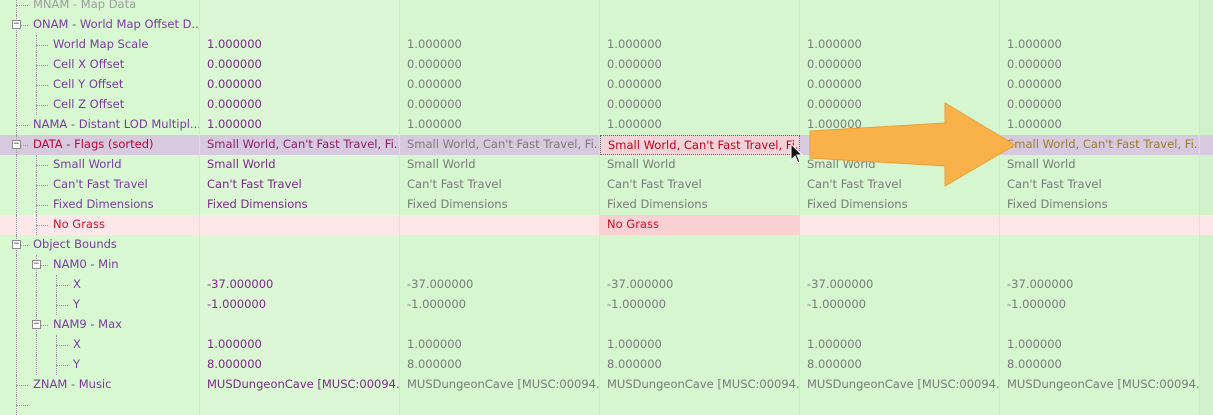  I want to click on value-cell-record-2: Fixed Dimensions, so click(500, 205).